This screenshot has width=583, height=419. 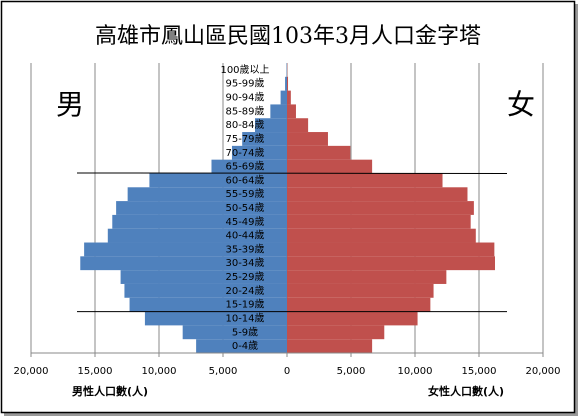 What do you see at coordinates (244, 138) in the screenshot?
I see `category-label: 75-79歲` at bounding box center [244, 138].